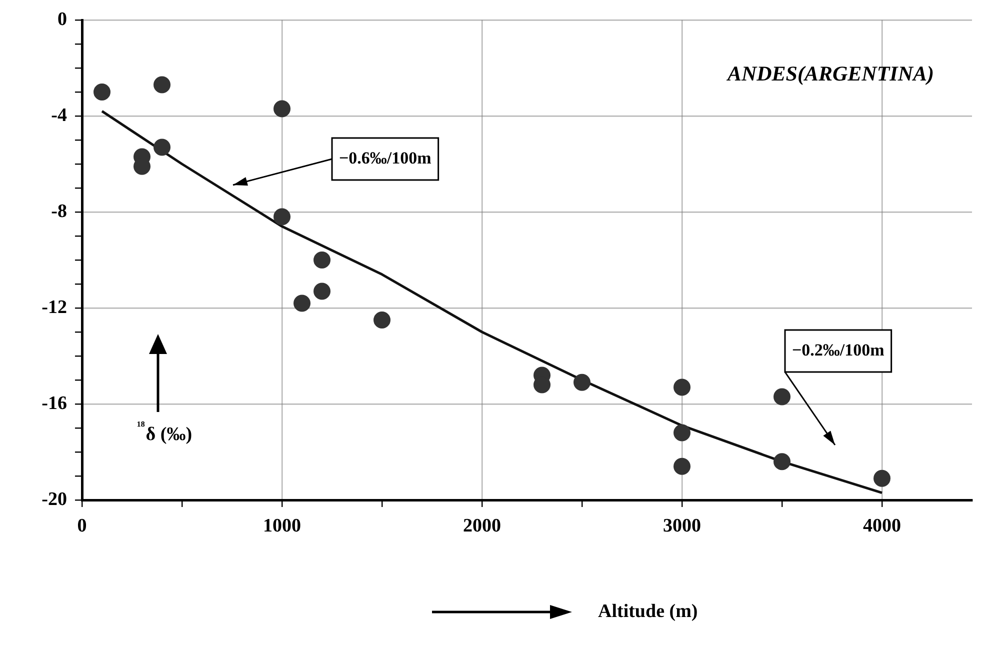 The image size is (981, 654). What do you see at coordinates (829, 73) in the screenshot?
I see `annotation: ANDES(ARGENTINA)` at bounding box center [829, 73].